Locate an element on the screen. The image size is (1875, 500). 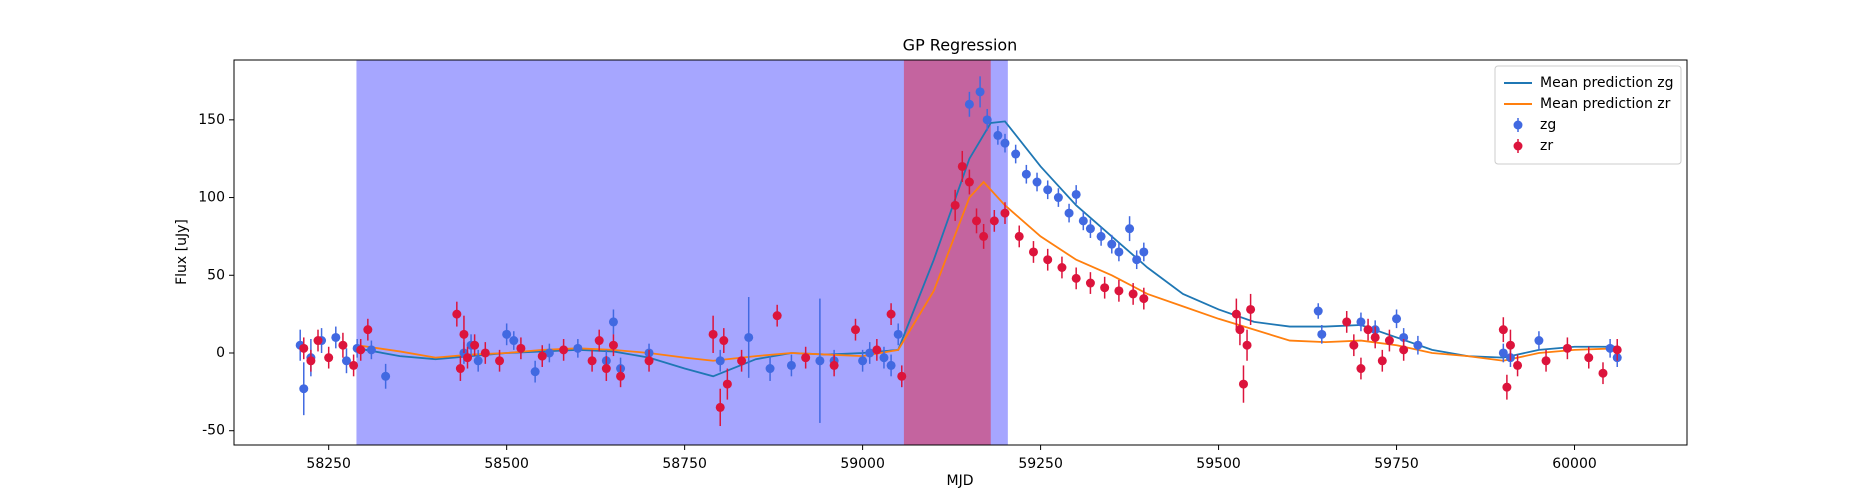
y-tick-label: -50 is located at coordinates (213, 431).